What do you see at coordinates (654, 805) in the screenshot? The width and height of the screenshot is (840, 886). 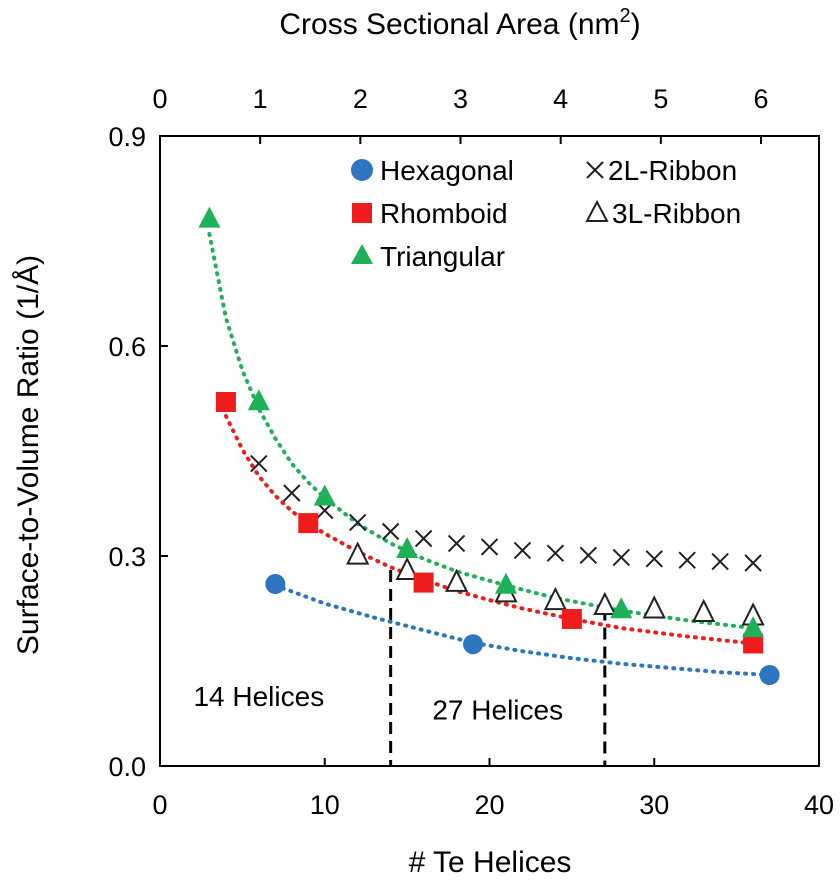 I see `x-tick-label: 30` at bounding box center [654, 805].